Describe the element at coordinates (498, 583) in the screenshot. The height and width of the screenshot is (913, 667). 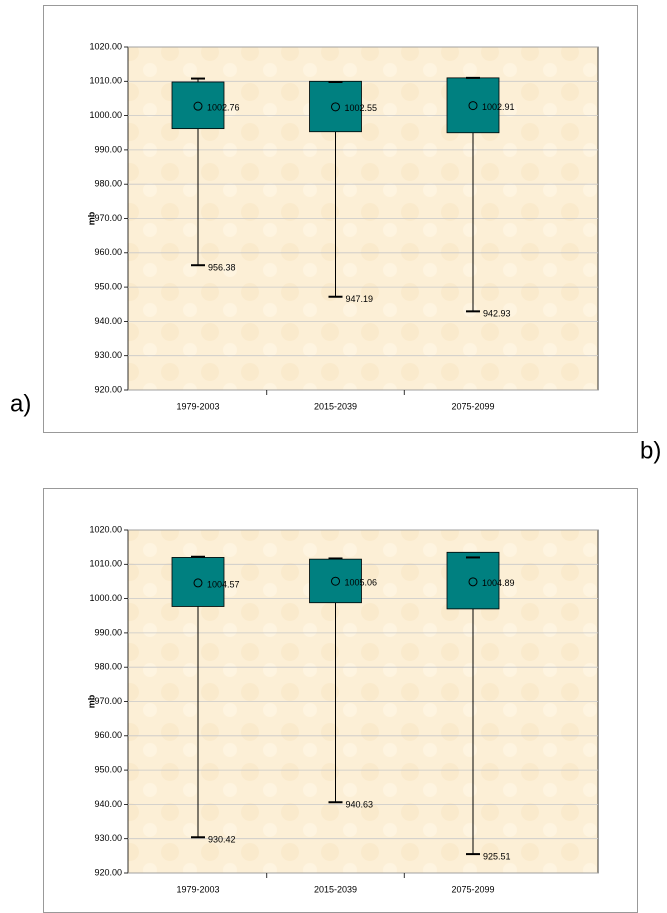
I see `mean-label: 1004.89` at that location.